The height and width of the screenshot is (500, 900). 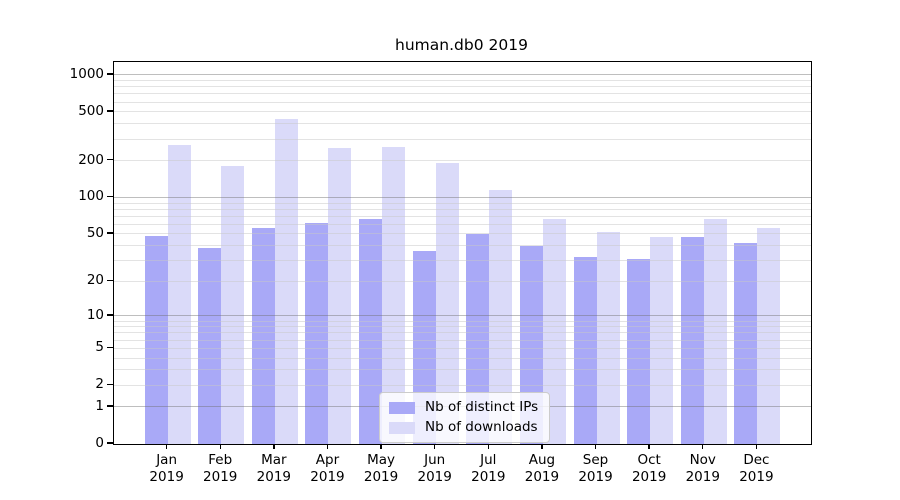 I want to click on bar-downloads-jun, so click(x=447, y=303).